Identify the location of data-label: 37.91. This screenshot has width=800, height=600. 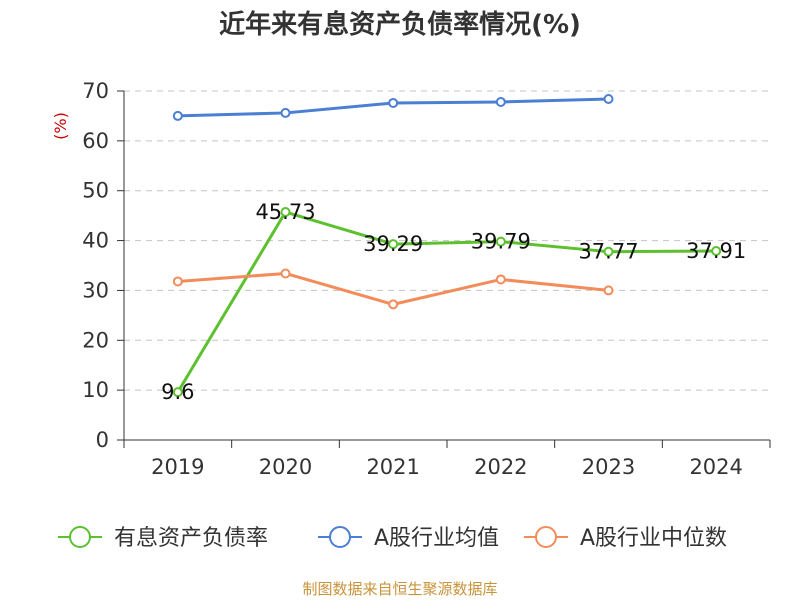
(716, 251).